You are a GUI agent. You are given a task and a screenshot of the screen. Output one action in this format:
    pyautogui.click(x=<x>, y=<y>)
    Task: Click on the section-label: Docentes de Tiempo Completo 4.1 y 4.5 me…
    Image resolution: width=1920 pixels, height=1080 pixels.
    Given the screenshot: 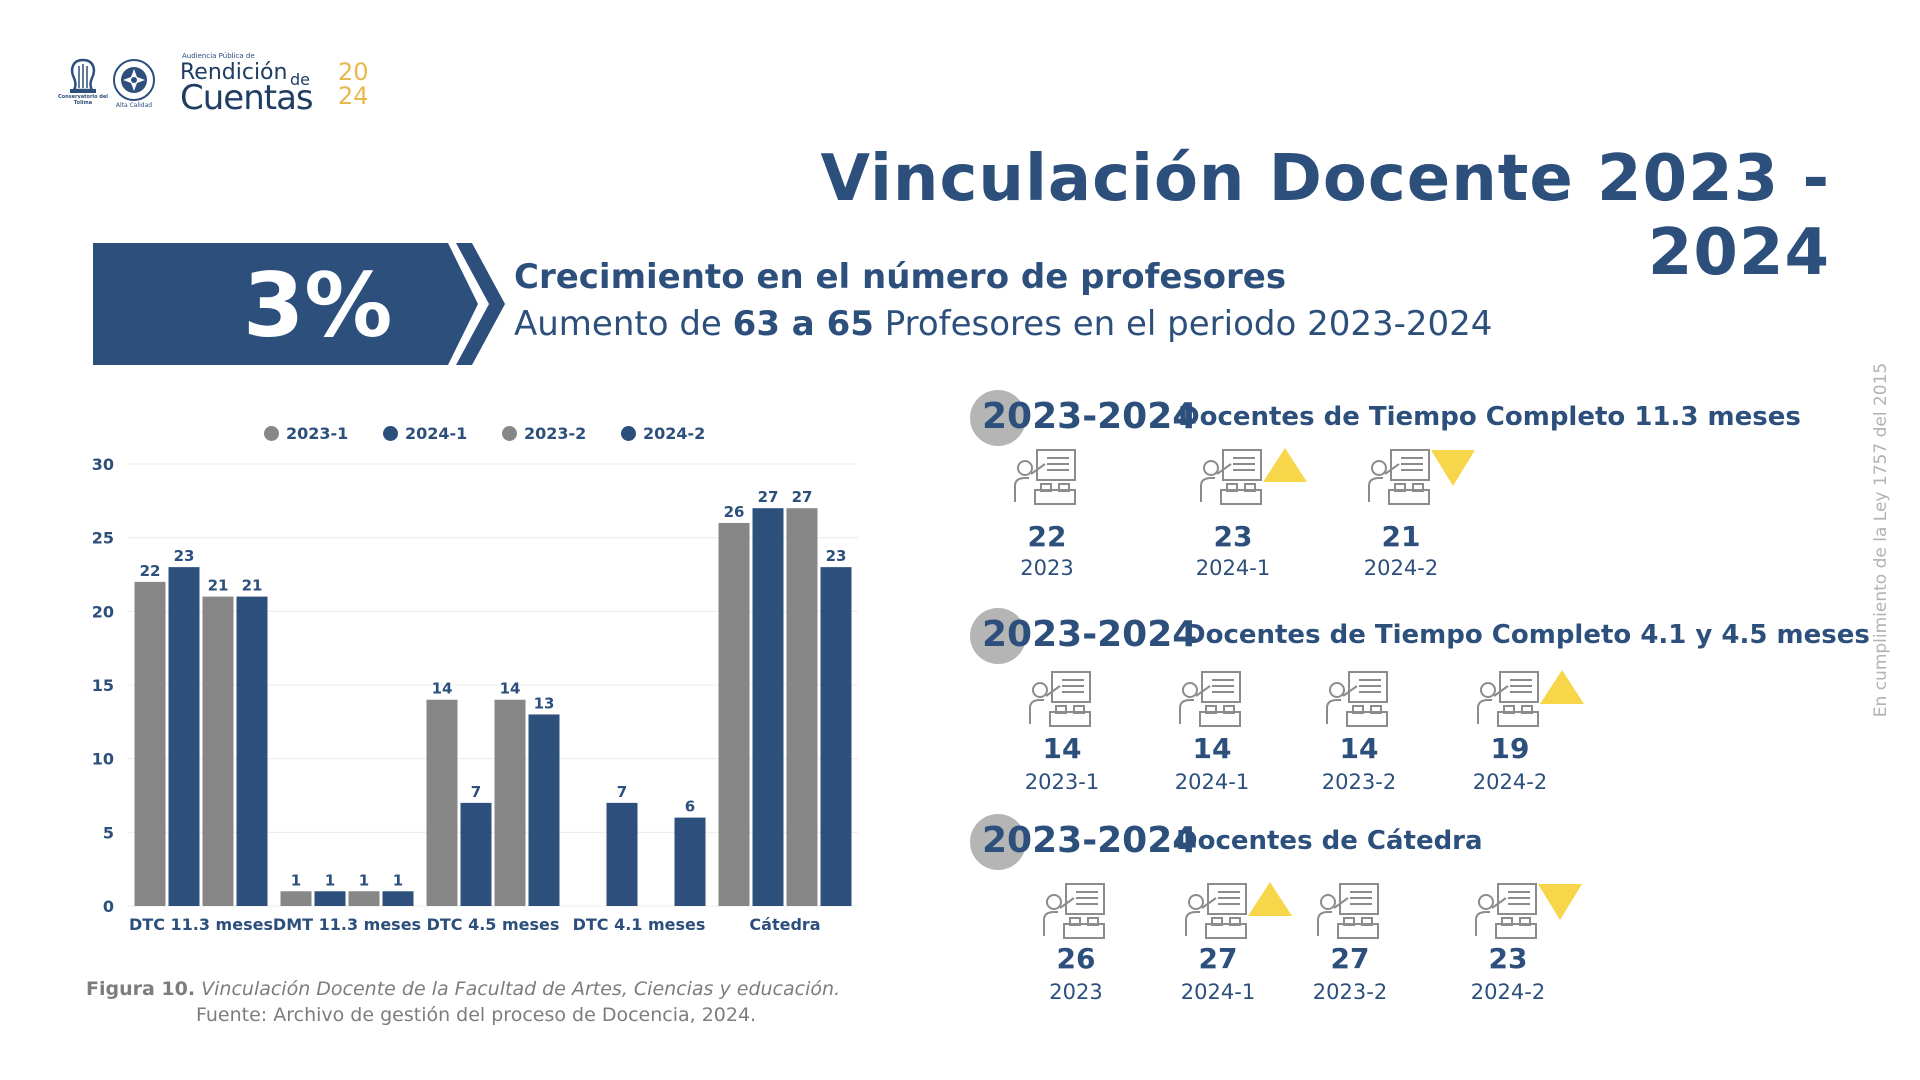 What is the action you would take?
    pyautogui.click(x=1527, y=635)
    